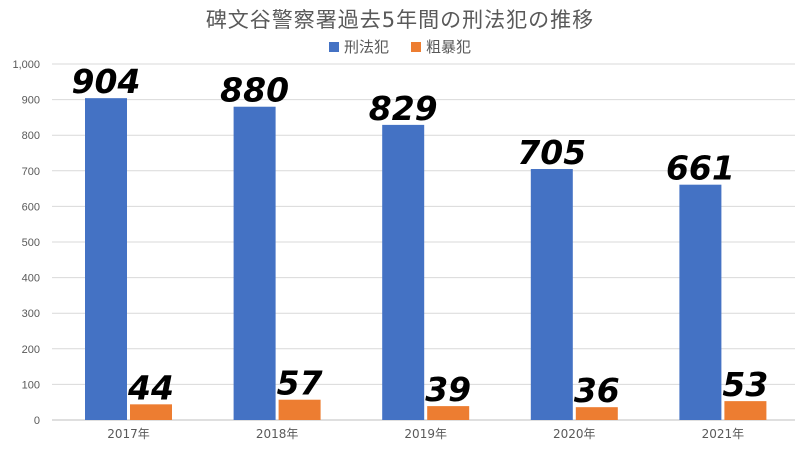 Image resolution: width=800 pixels, height=450 pixels. What do you see at coordinates (403, 108) in the screenshot?
I see `data-label: 829` at bounding box center [403, 108].